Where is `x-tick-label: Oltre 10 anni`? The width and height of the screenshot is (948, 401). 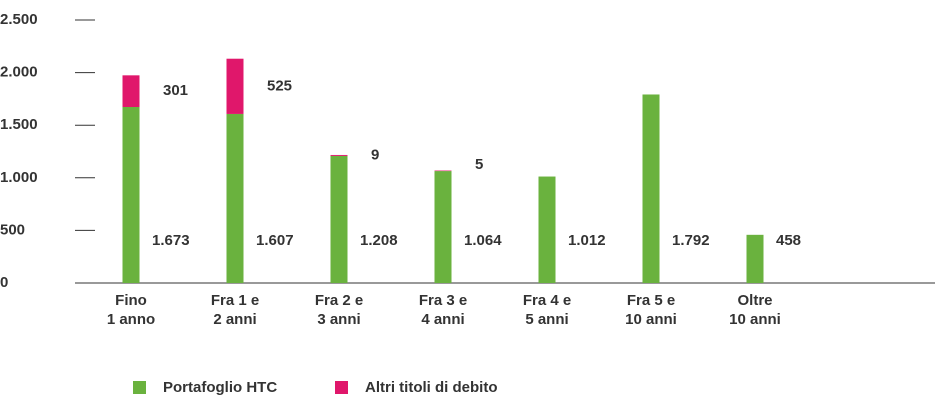 x-tick-label: Oltre 10 anni is located at coordinates (755, 310).